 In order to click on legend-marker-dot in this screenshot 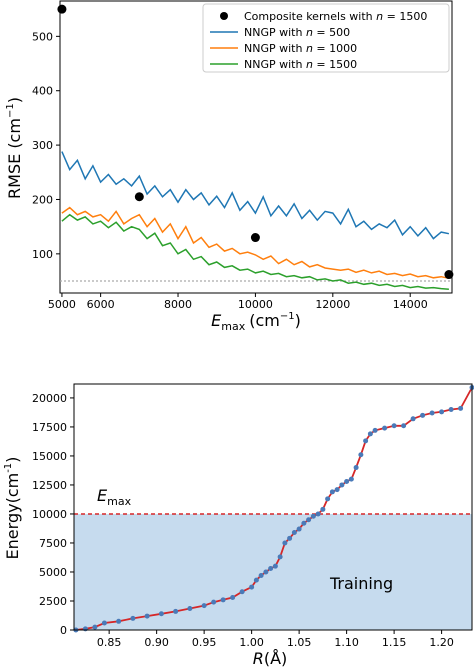, I will do `click(224, 16)`.